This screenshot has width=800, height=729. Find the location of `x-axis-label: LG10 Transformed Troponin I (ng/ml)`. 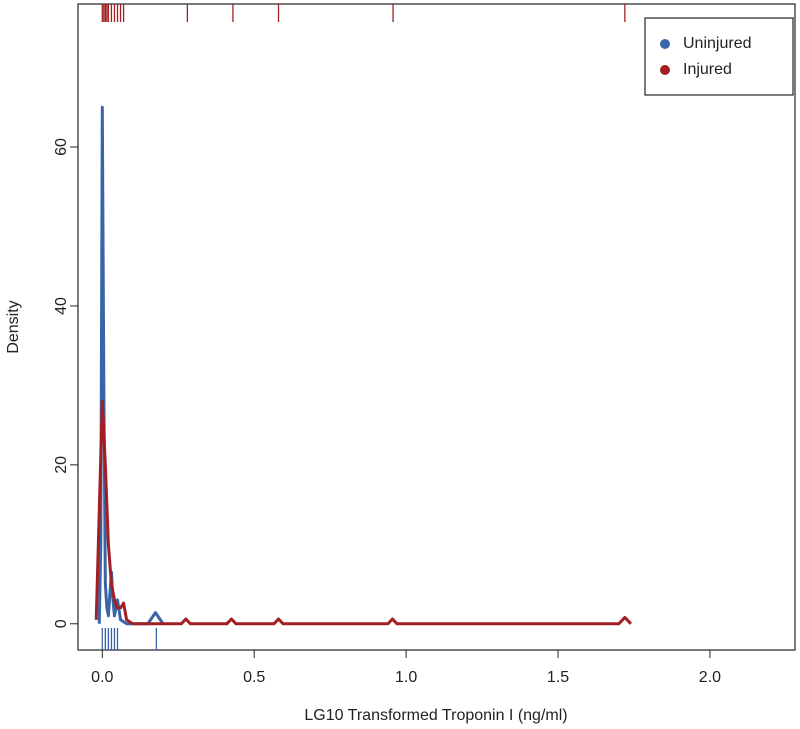

x-axis-label: LG10 Transformed Troponin I (ng/ml) is located at coordinates (435, 715).